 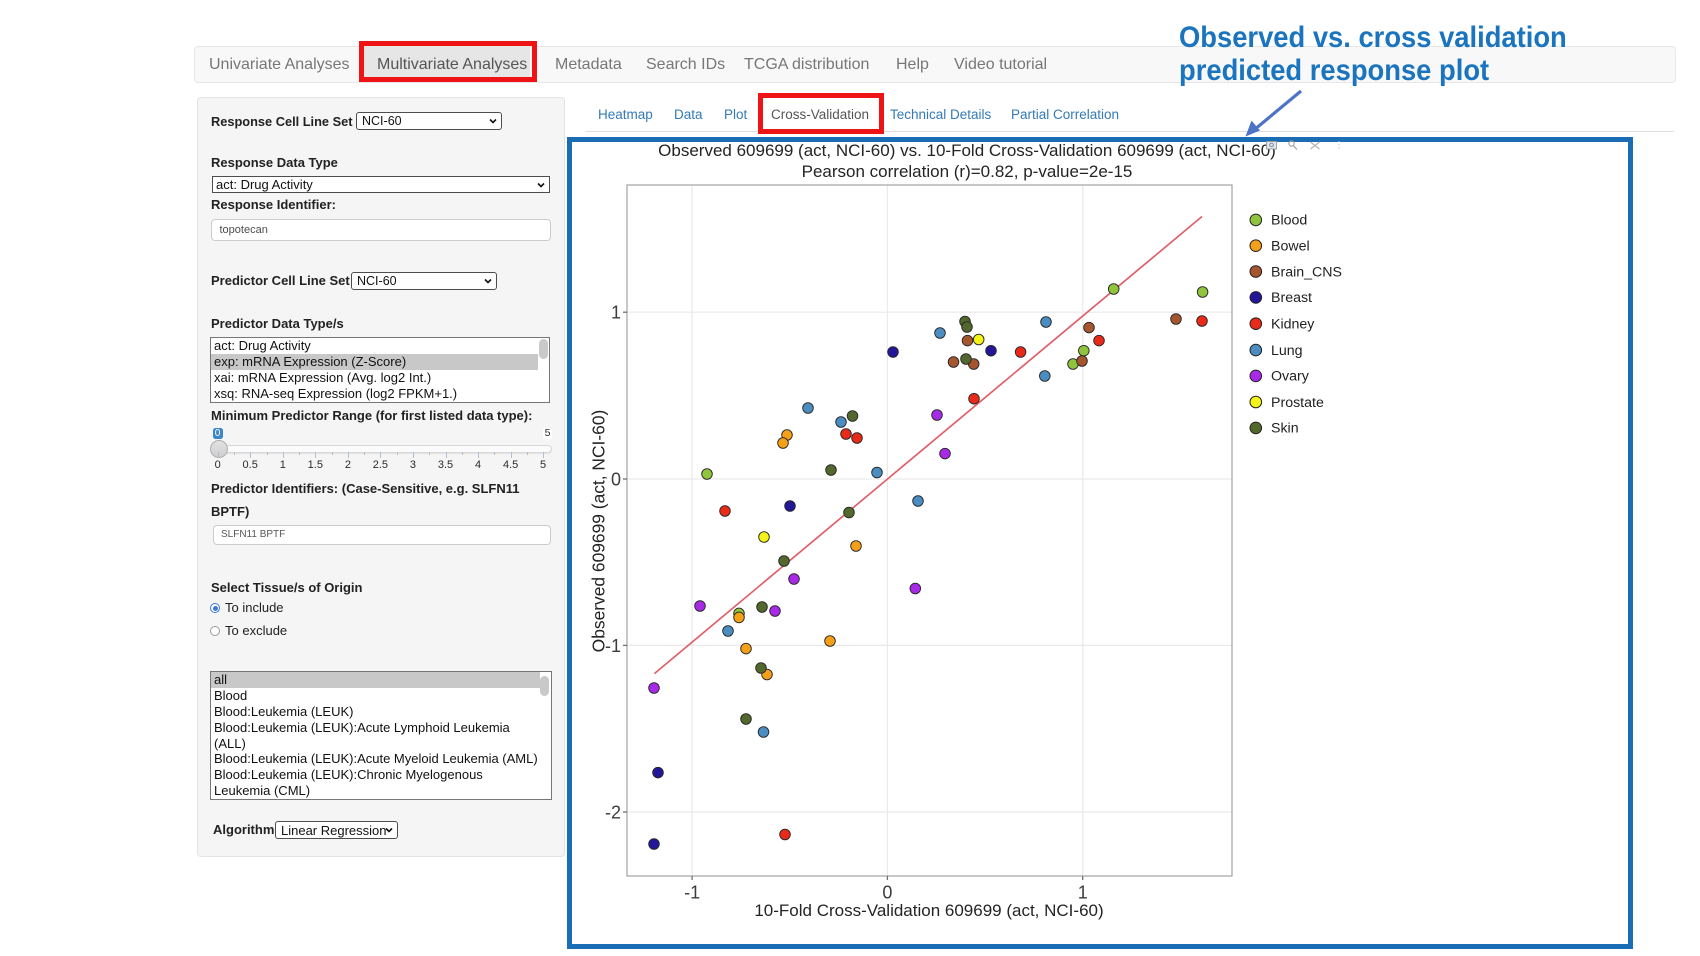 What do you see at coordinates (1289, 221) in the screenshot?
I see `svg-text: Blood` at bounding box center [1289, 221].